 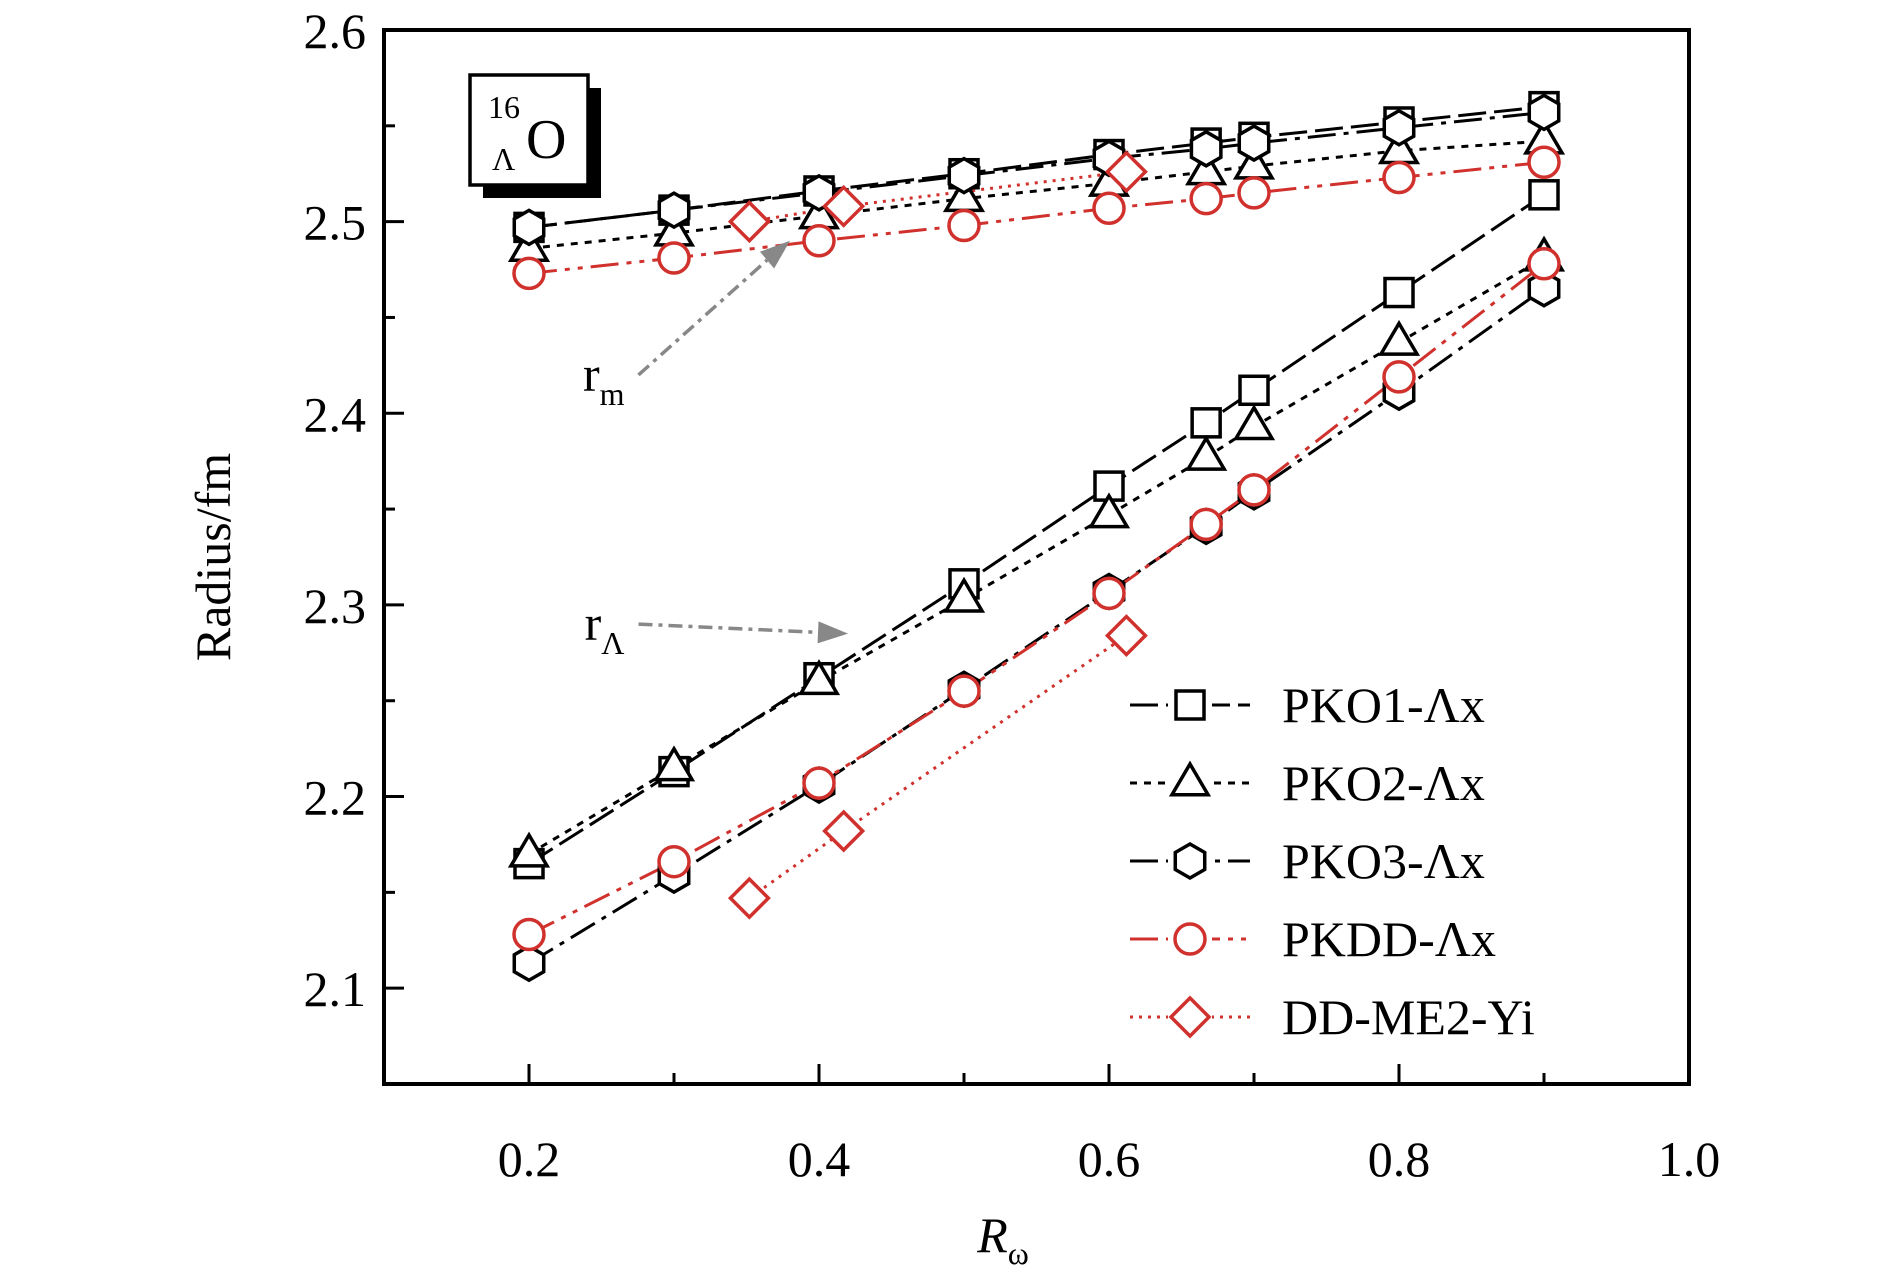 I want to click on nucleus-label: 16 Λ O, so click(x=534, y=135).